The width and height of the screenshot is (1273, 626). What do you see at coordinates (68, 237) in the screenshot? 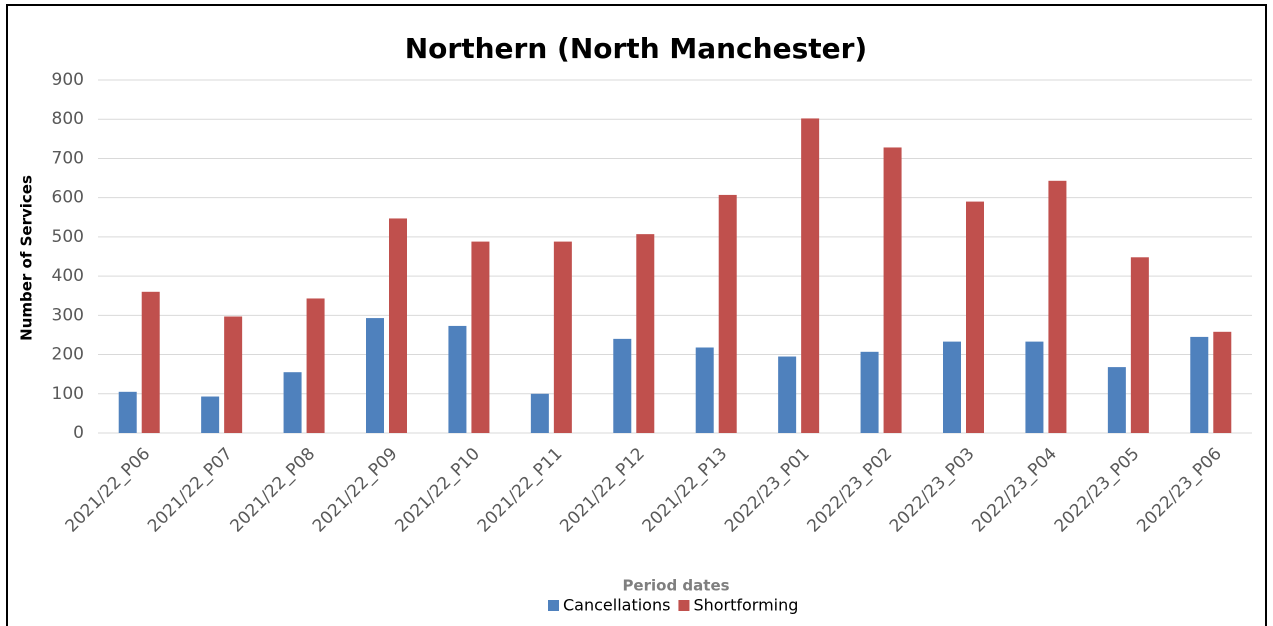
I see `y-tick-label: 500` at bounding box center [68, 237].